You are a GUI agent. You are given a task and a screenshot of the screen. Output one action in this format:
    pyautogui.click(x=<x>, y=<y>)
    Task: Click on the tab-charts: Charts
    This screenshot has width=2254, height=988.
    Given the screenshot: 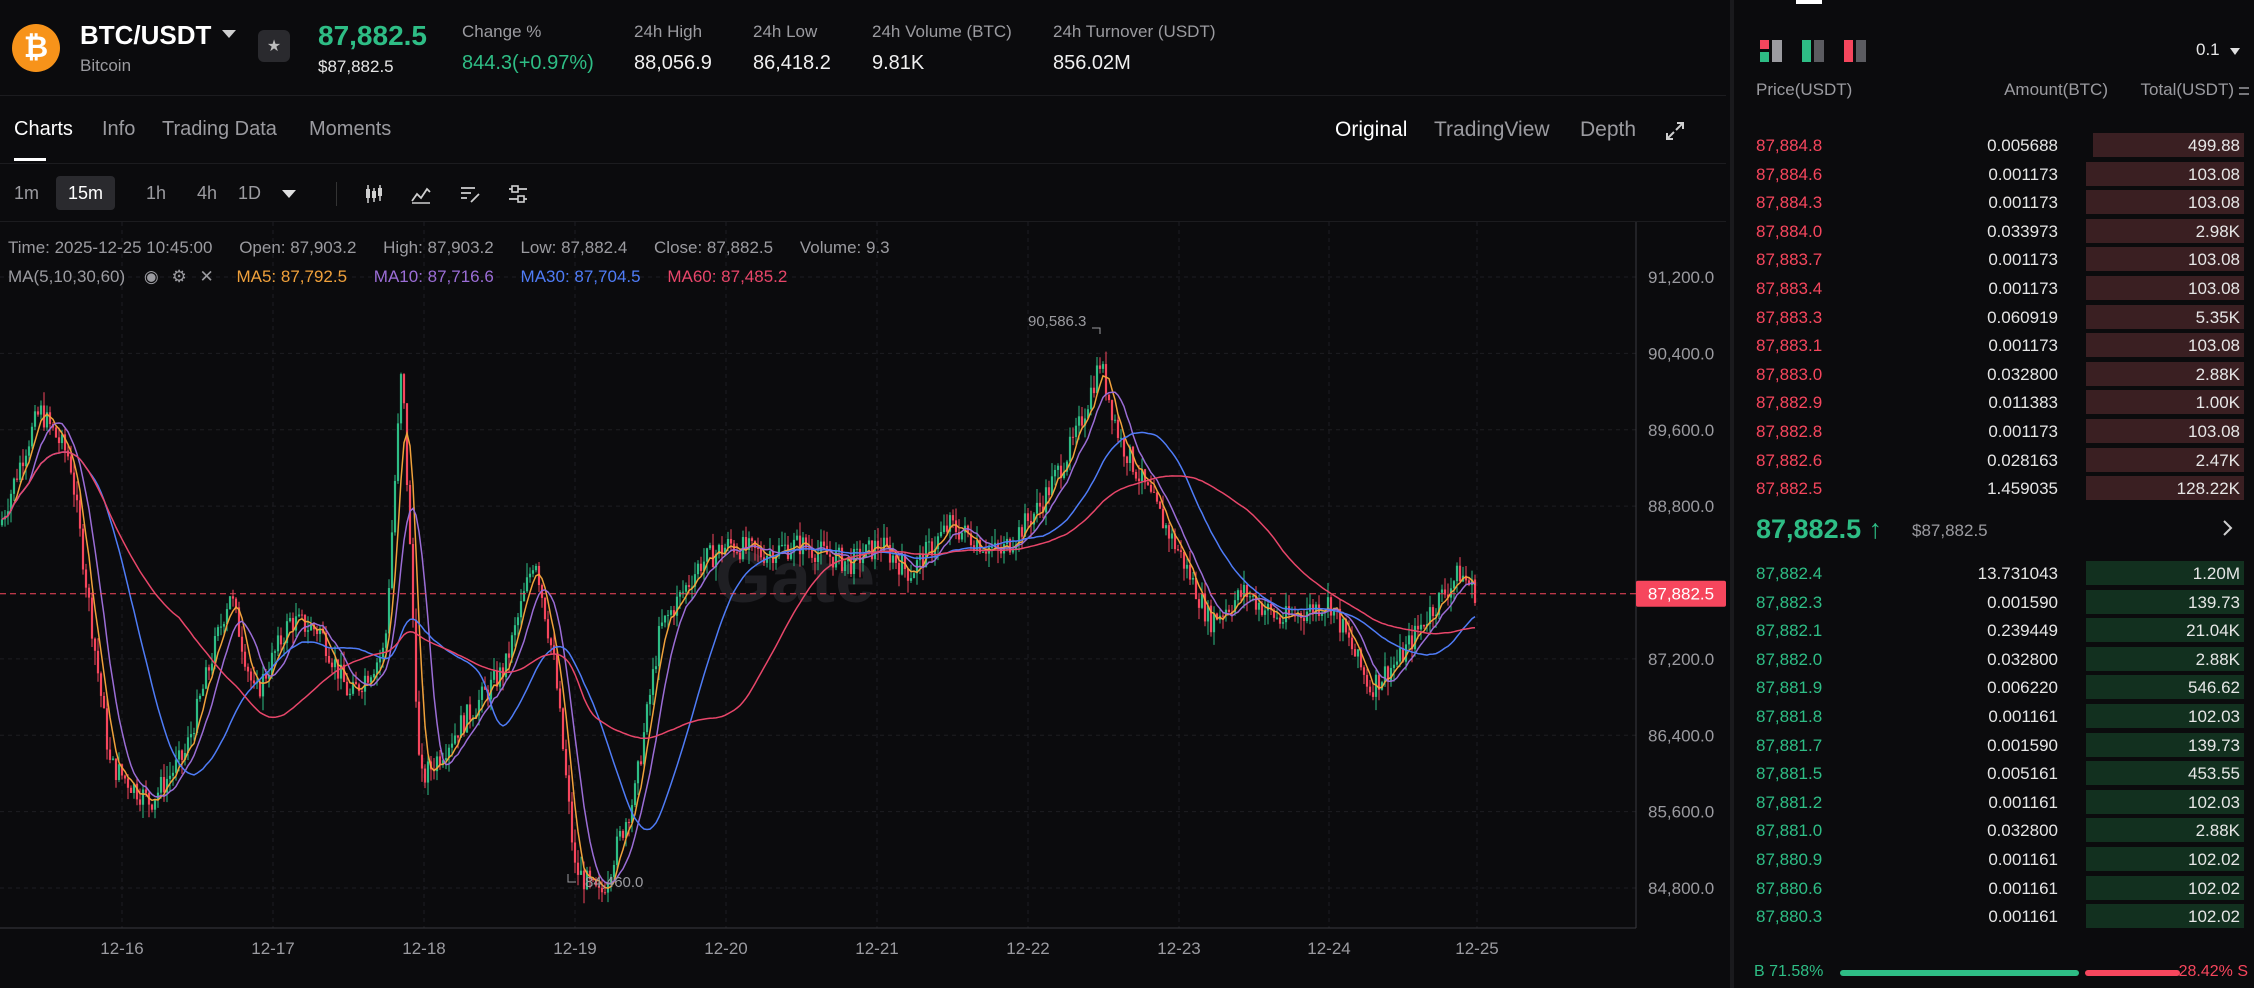 What is the action you would take?
    pyautogui.click(x=43, y=129)
    